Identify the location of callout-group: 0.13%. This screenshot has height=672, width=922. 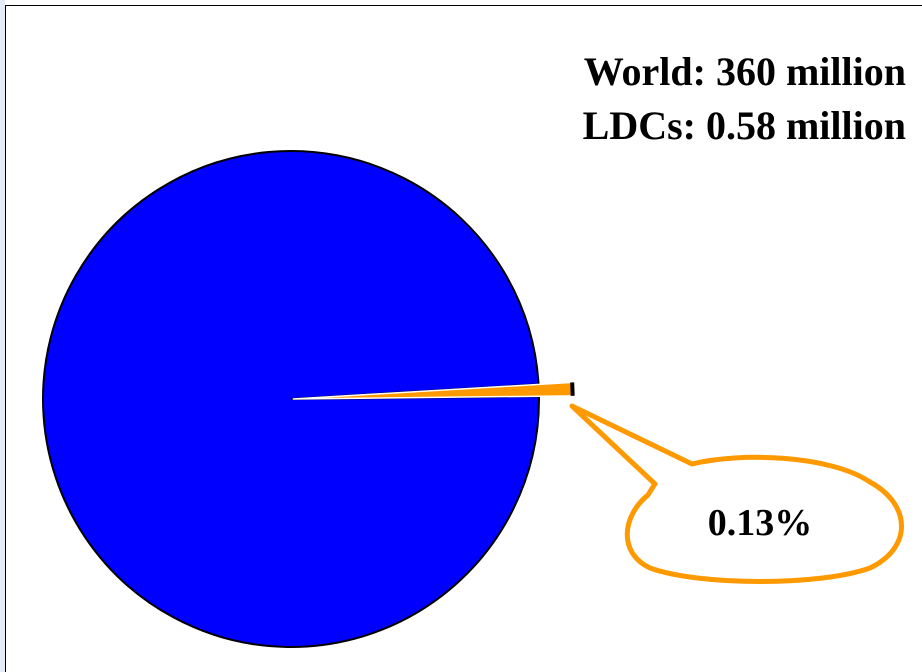
(736, 493).